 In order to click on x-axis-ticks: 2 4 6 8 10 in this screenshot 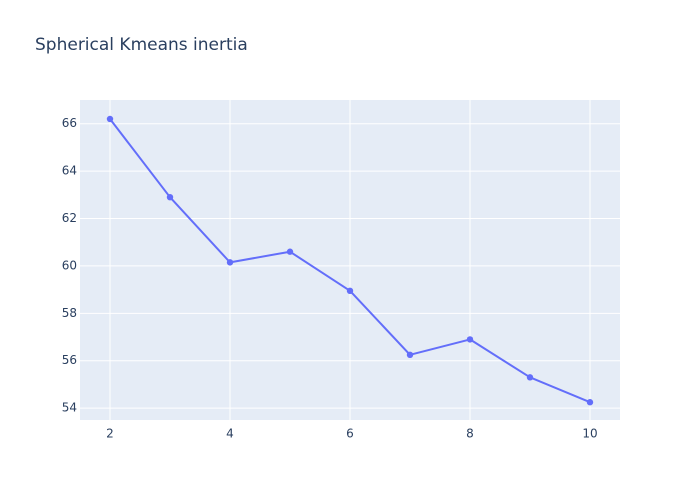, I will do `click(351, 434)`.